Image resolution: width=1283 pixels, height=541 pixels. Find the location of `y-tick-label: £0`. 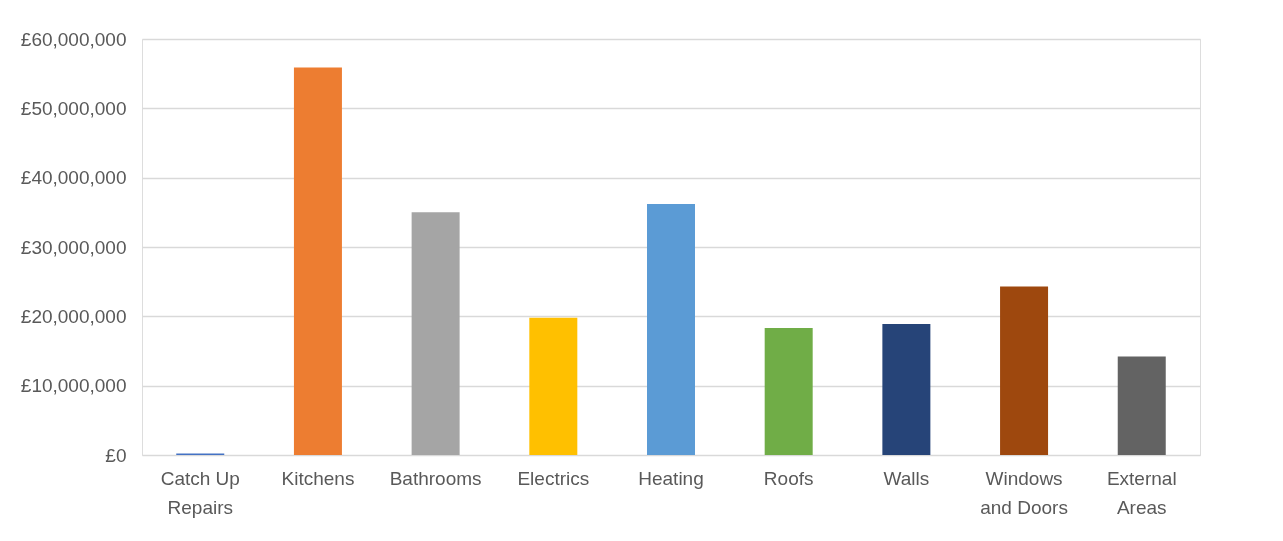

y-tick-label: £0 is located at coordinates (116, 455).